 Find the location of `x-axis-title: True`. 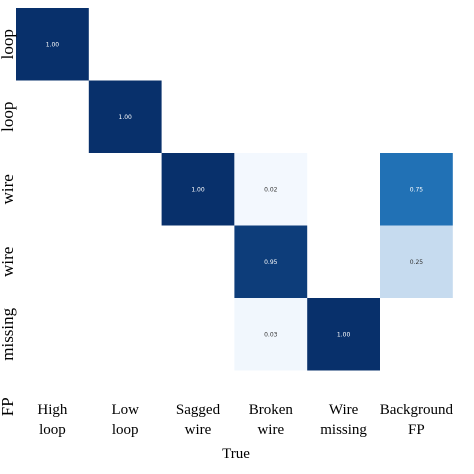

x-axis-title: True is located at coordinates (236, 454).